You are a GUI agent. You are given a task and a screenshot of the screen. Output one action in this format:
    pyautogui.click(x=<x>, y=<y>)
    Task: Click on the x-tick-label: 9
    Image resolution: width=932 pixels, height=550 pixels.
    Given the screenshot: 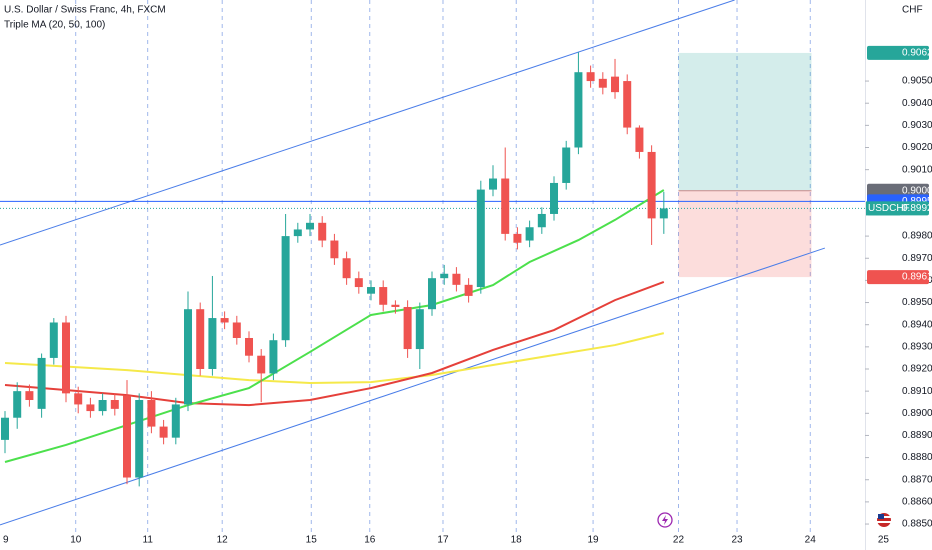 What is the action you would take?
    pyautogui.click(x=6, y=540)
    